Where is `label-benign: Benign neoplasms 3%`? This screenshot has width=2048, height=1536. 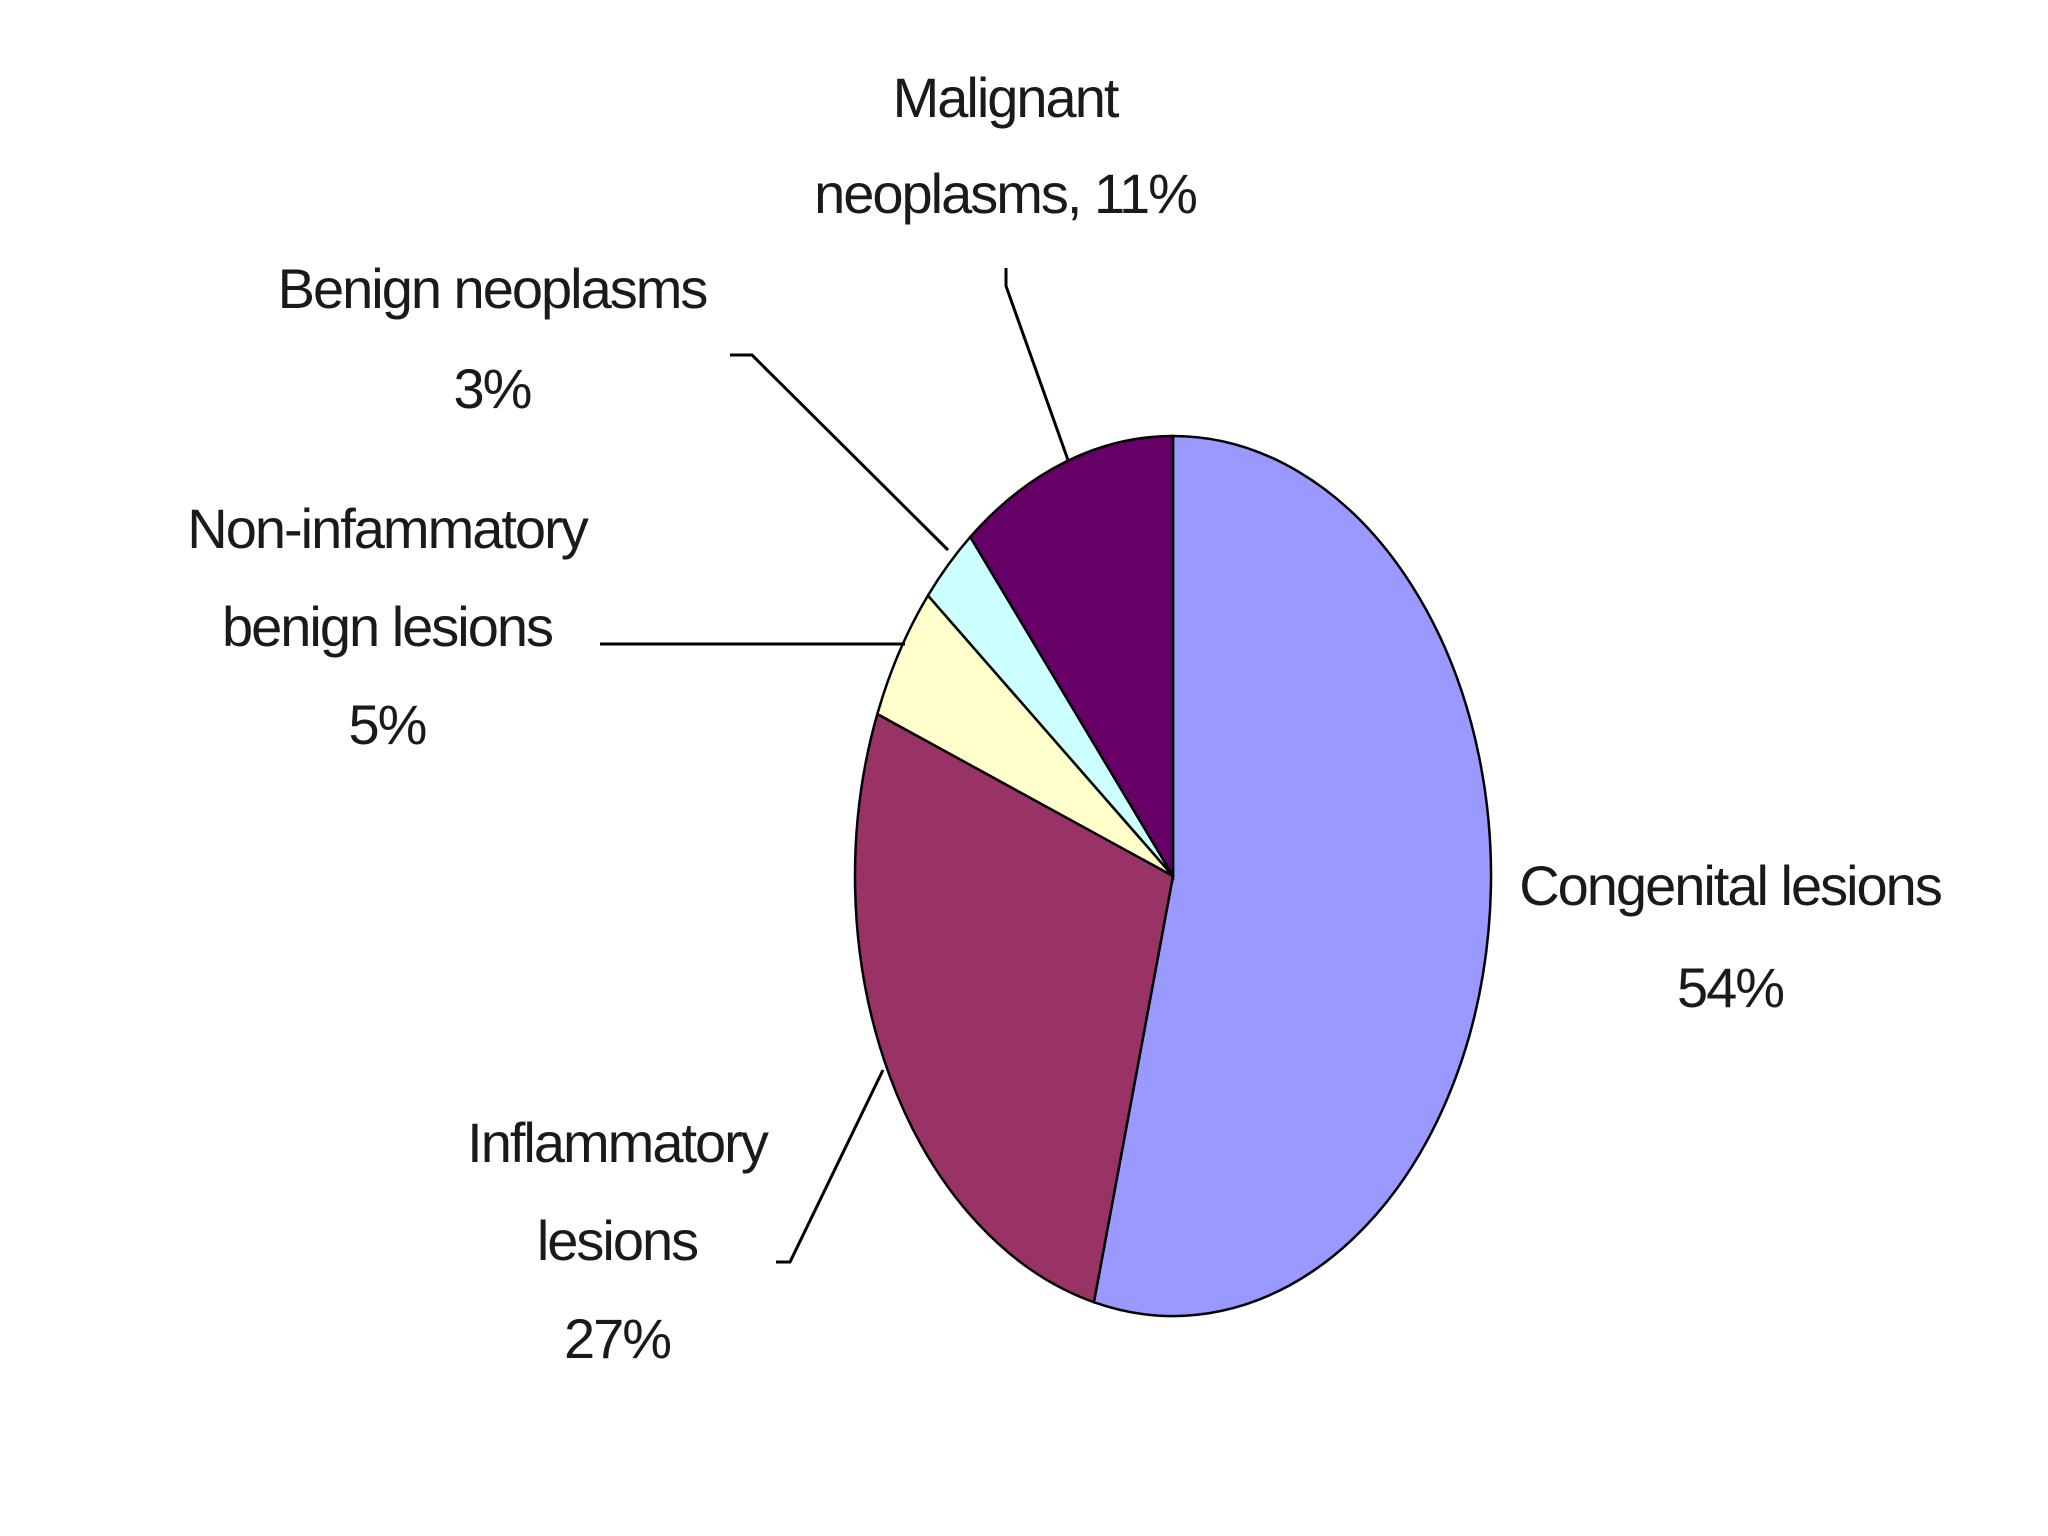
label-benign: Benign neoplasms 3% is located at coordinates (492, 338).